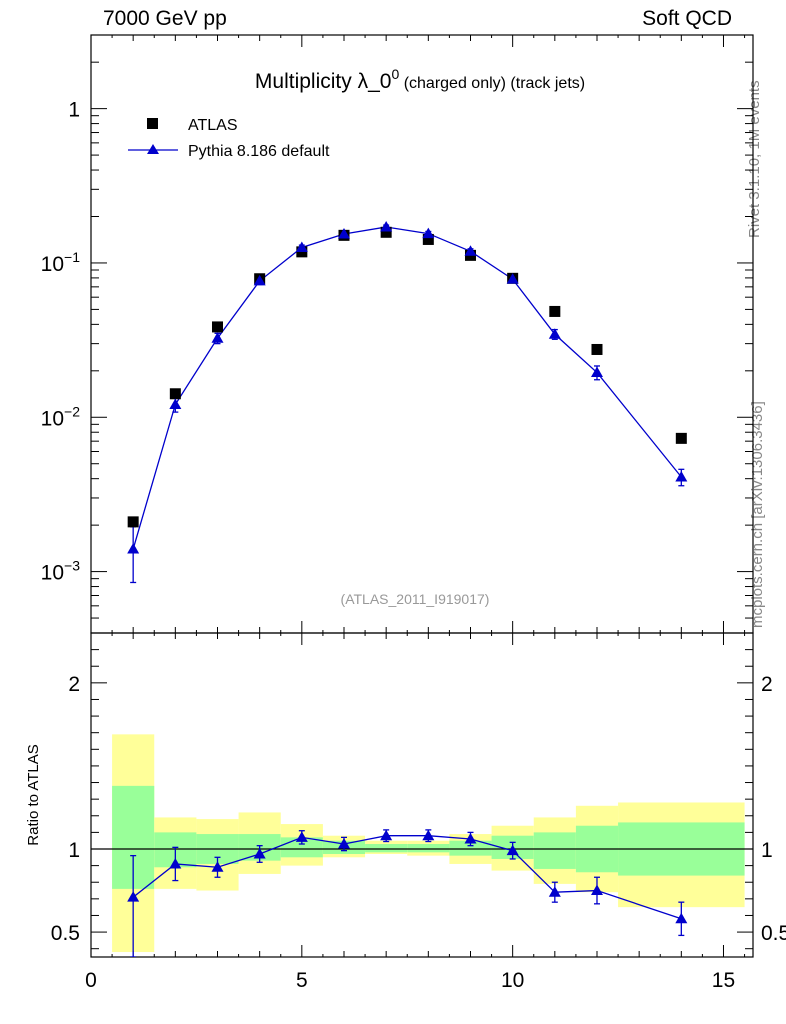  I want to click on ratio-y-axis-label: Ratio to ATLAS, so click(33, 794).